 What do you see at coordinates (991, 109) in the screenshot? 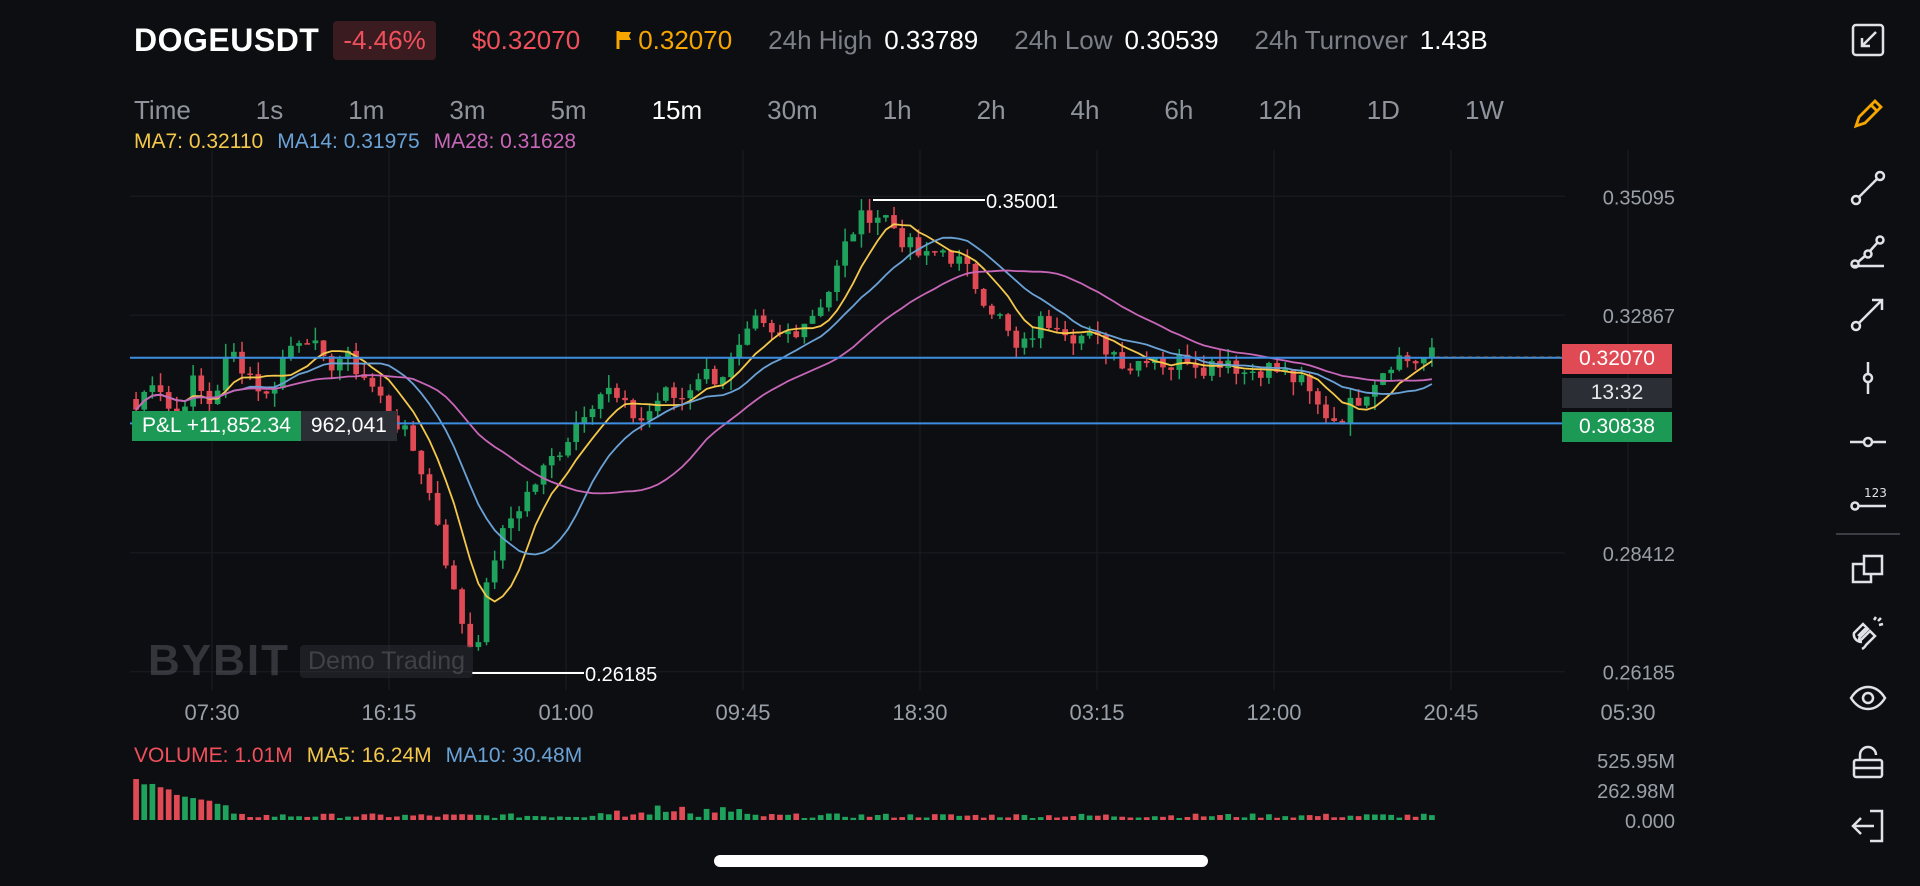
I see `timeframe-2h: 2h` at bounding box center [991, 109].